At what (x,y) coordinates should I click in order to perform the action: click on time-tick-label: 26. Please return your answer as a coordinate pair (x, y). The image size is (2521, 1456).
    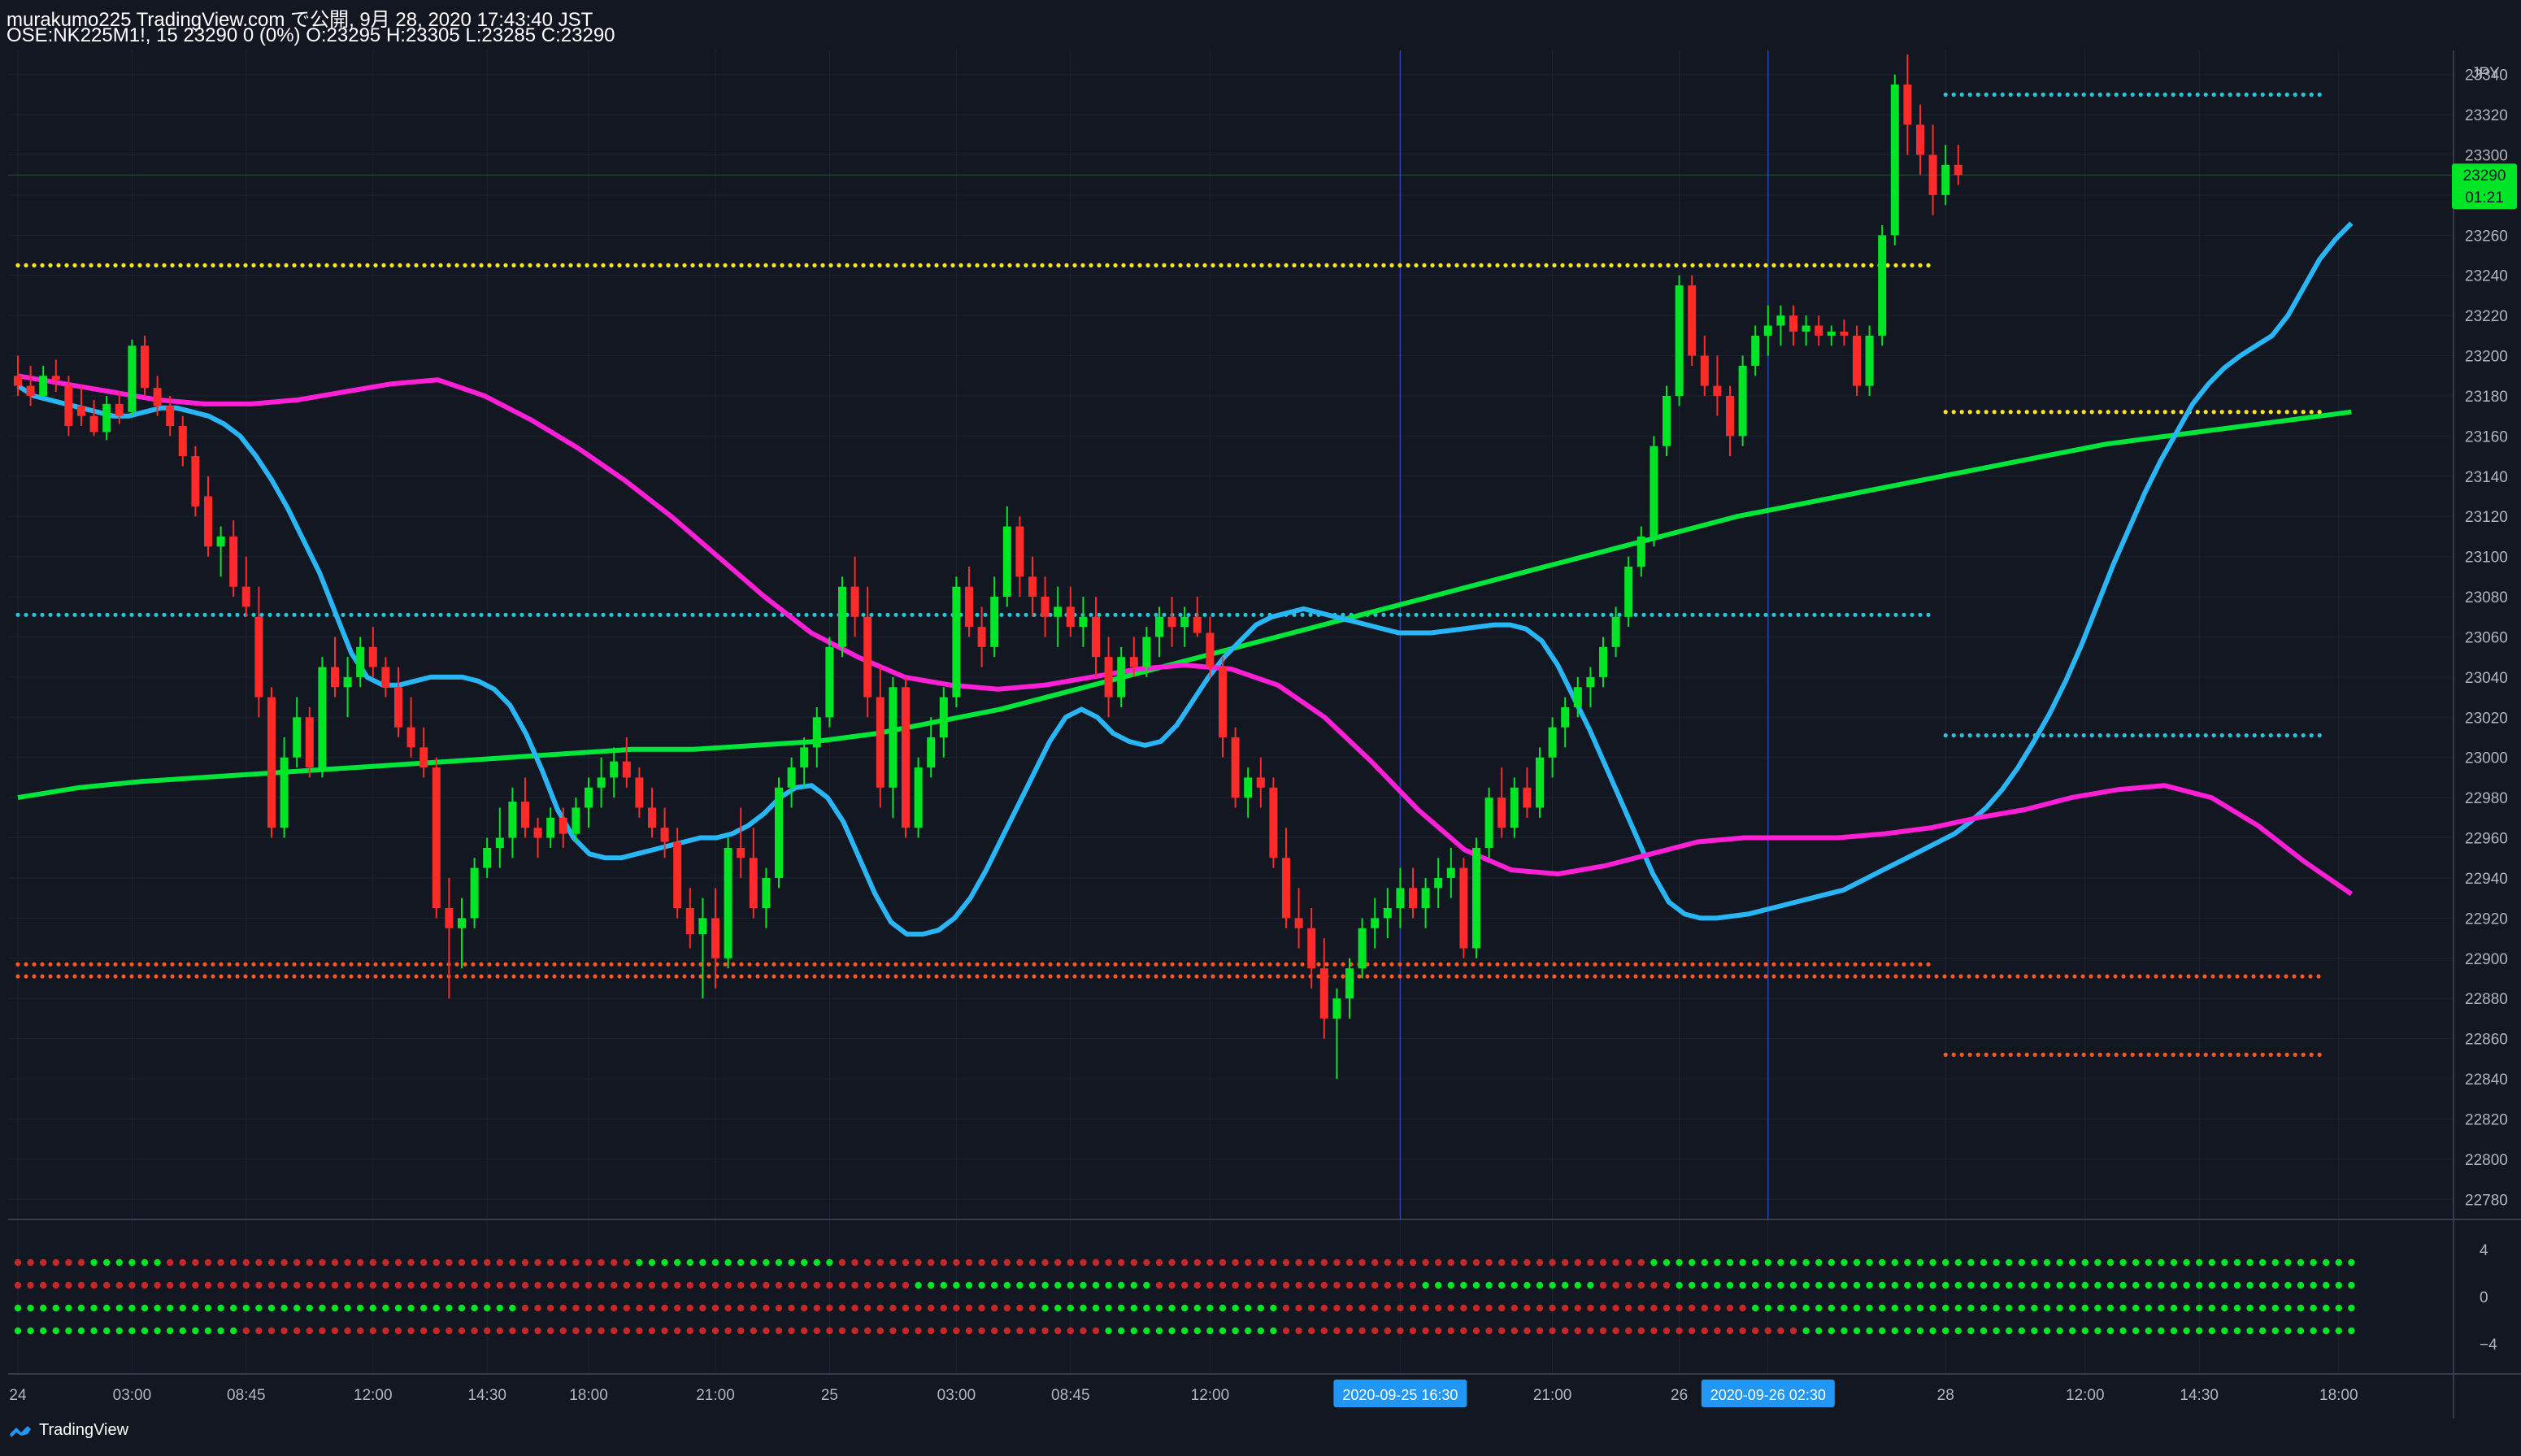
    Looking at the image, I should click on (1680, 1396).